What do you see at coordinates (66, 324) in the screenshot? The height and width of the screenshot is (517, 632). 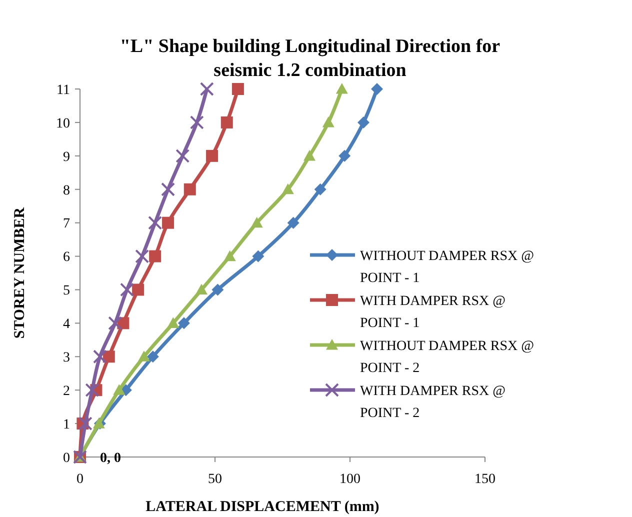 I see `y-tick-label: 4` at bounding box center [66, 324].